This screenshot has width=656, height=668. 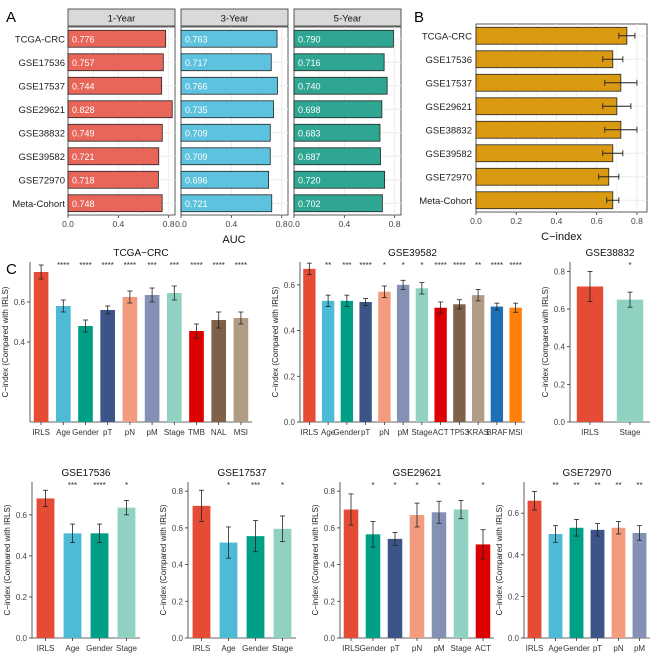 I want to click on panel-label-b: B, so click(x=419, y=17).